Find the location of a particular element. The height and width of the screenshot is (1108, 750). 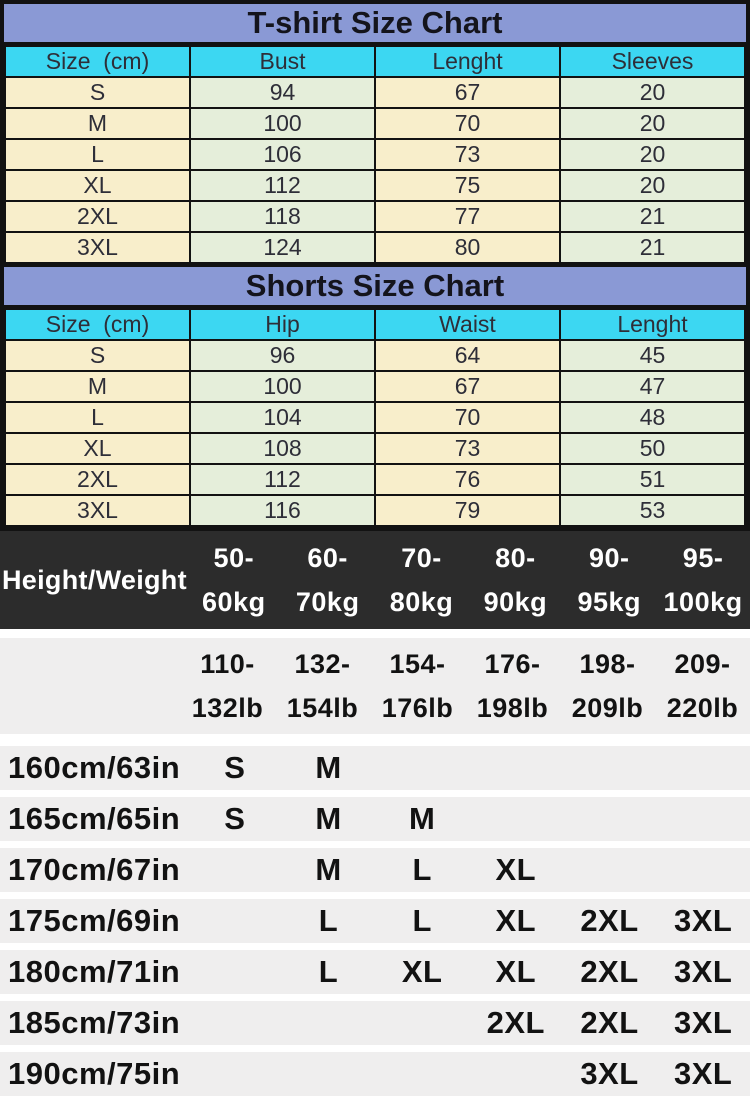

recommended-size-cell: 3XL is located at coordinates (703, 920).